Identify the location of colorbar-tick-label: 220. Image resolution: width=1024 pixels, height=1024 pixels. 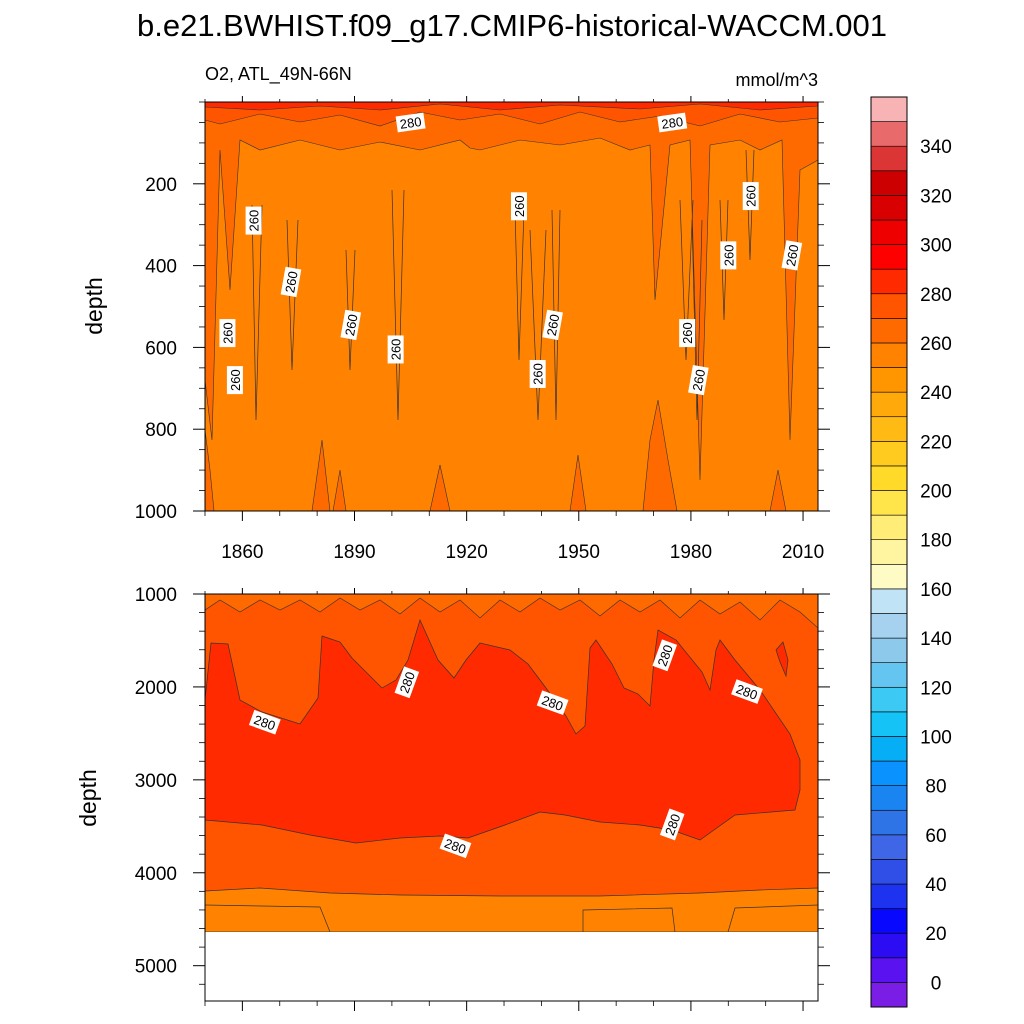
(936, 442).